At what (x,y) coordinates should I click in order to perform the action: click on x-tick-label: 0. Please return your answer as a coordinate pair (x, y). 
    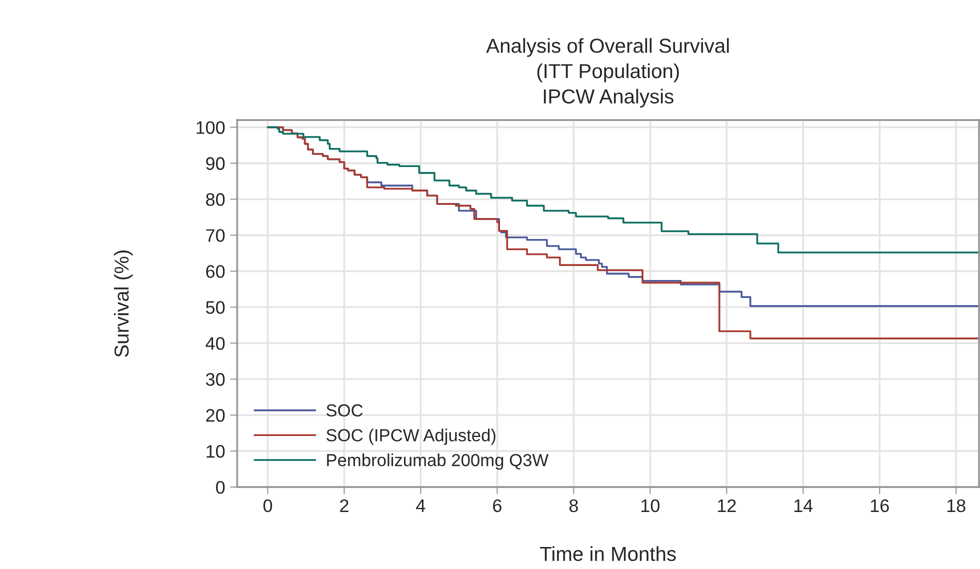
    Looking at the image, I should click on (267, 505).